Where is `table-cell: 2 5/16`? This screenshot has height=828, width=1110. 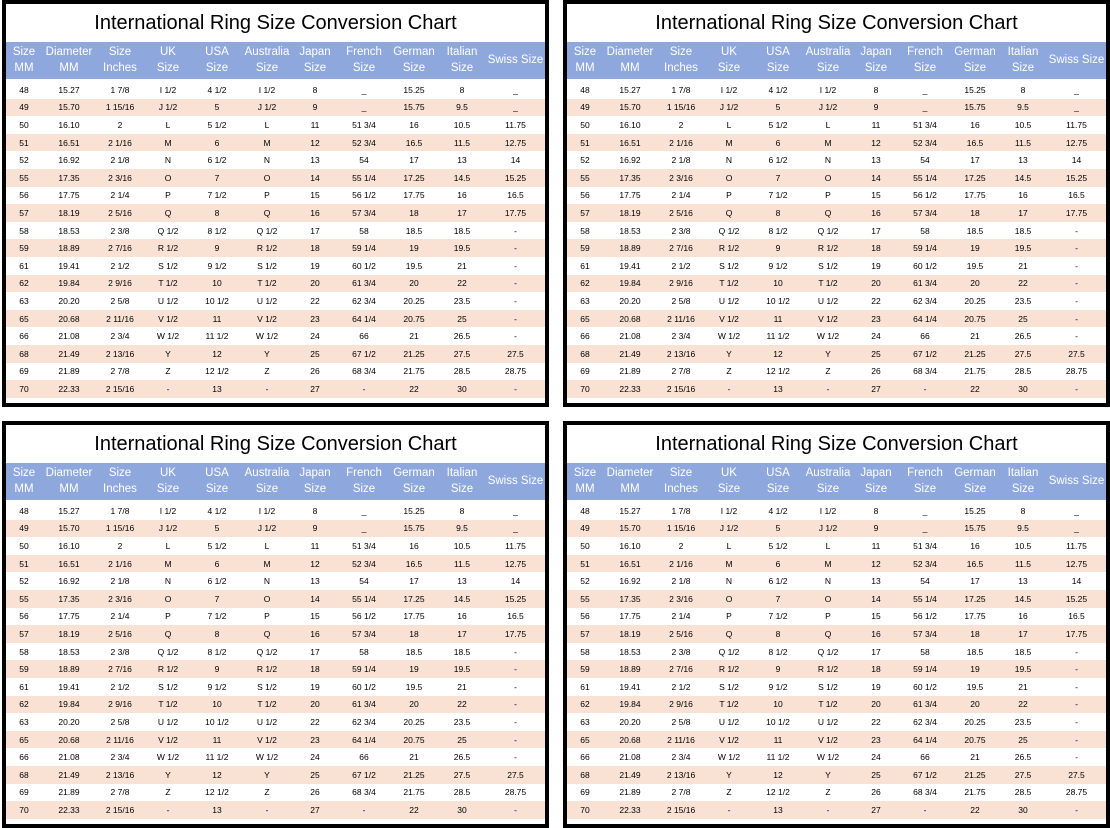
table-cell: 2 5/16 is located at coordinates (681, 213).